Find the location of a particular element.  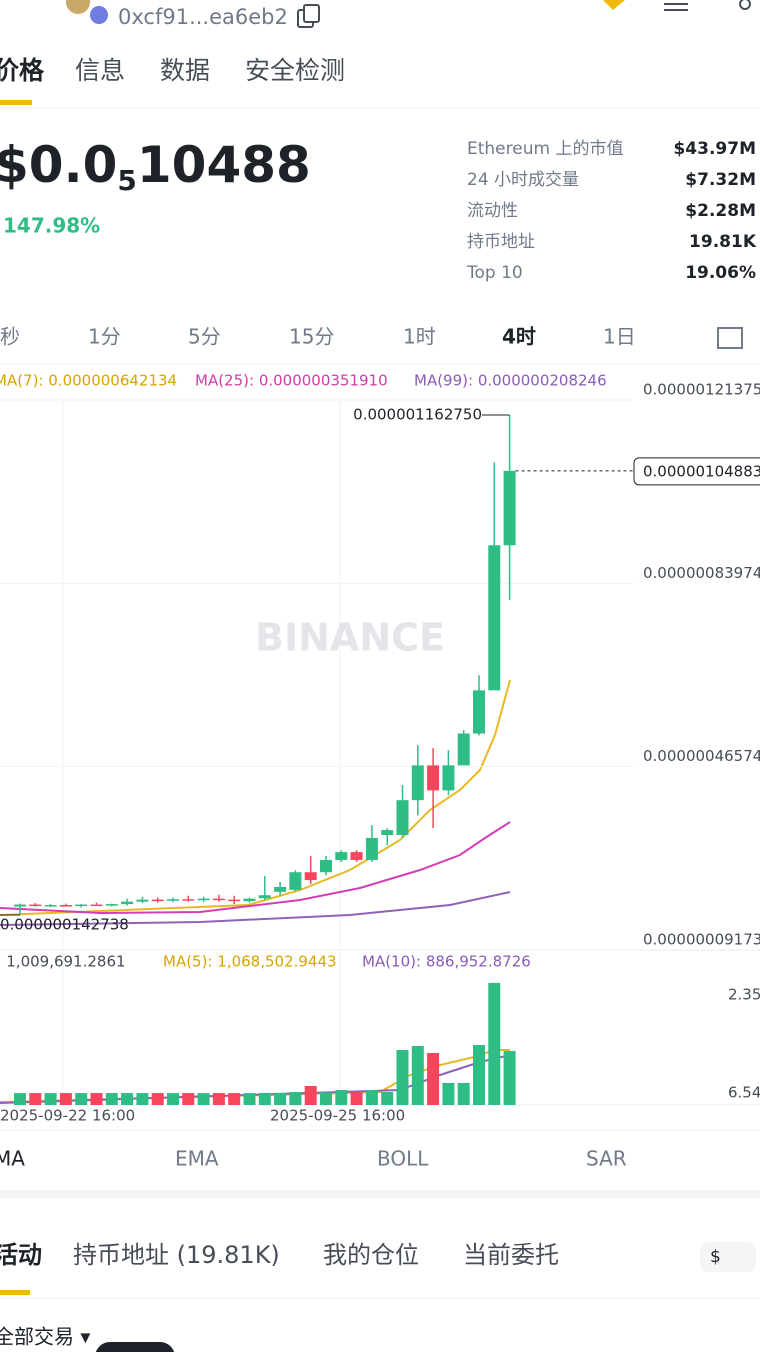

vol-tick-label: 6.54 is located at coordinates (744, 1093).